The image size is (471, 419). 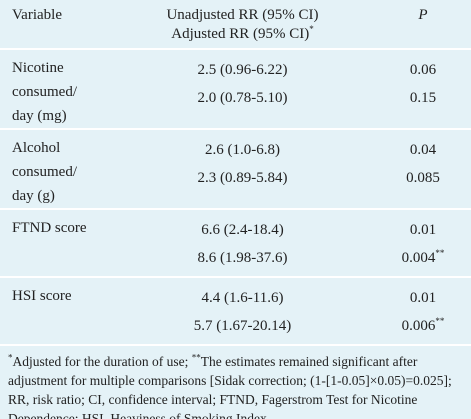 What do you see at coordinates (242, 310) in the screenshot?
I see `rr-cell: 4.4 (1.6-11.6) 5.7 (1.67-20.14)` at bounding box center [242, 310].